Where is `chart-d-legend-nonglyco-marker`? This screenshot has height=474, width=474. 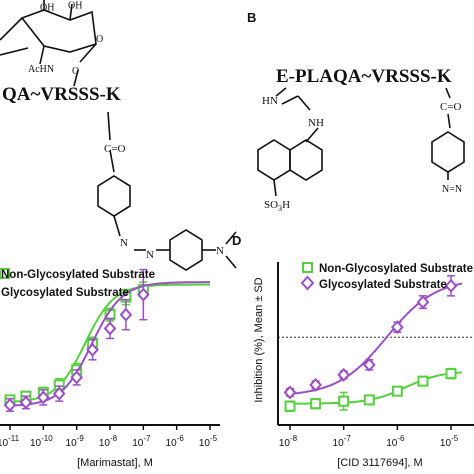
chart-d-legend-nonglyco-marker is located at coordinates (307, 267).